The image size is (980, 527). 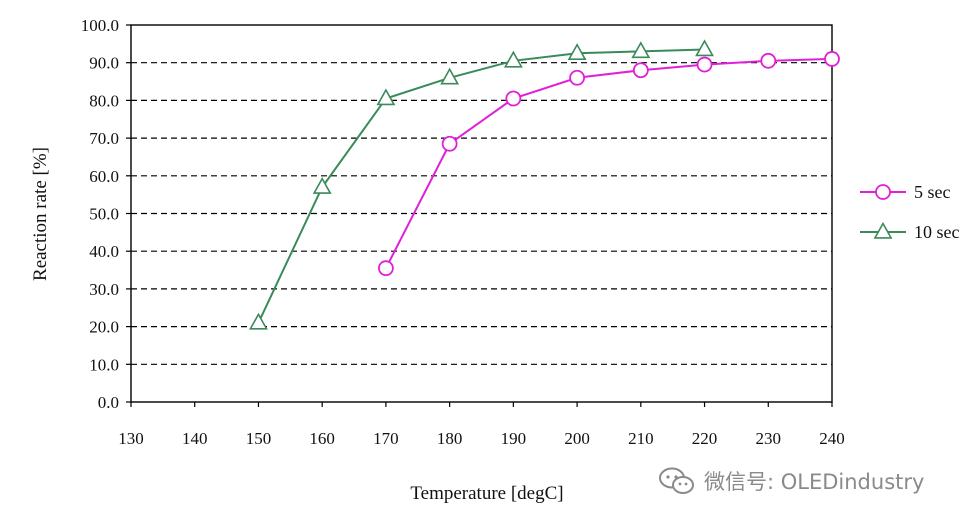 I want to click on x-tick-label: 230, so click(x=769, y=438).